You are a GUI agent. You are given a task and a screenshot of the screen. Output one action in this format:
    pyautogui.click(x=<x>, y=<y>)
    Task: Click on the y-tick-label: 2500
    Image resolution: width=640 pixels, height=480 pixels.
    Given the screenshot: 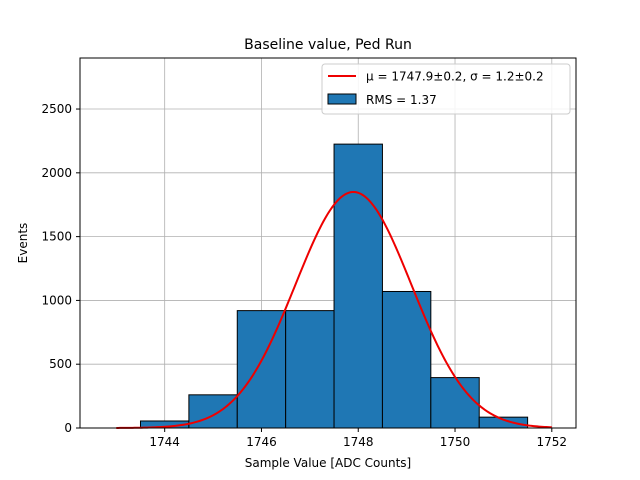 What is the action you would take?
    pyautogui.click(x=56, y=109)
    